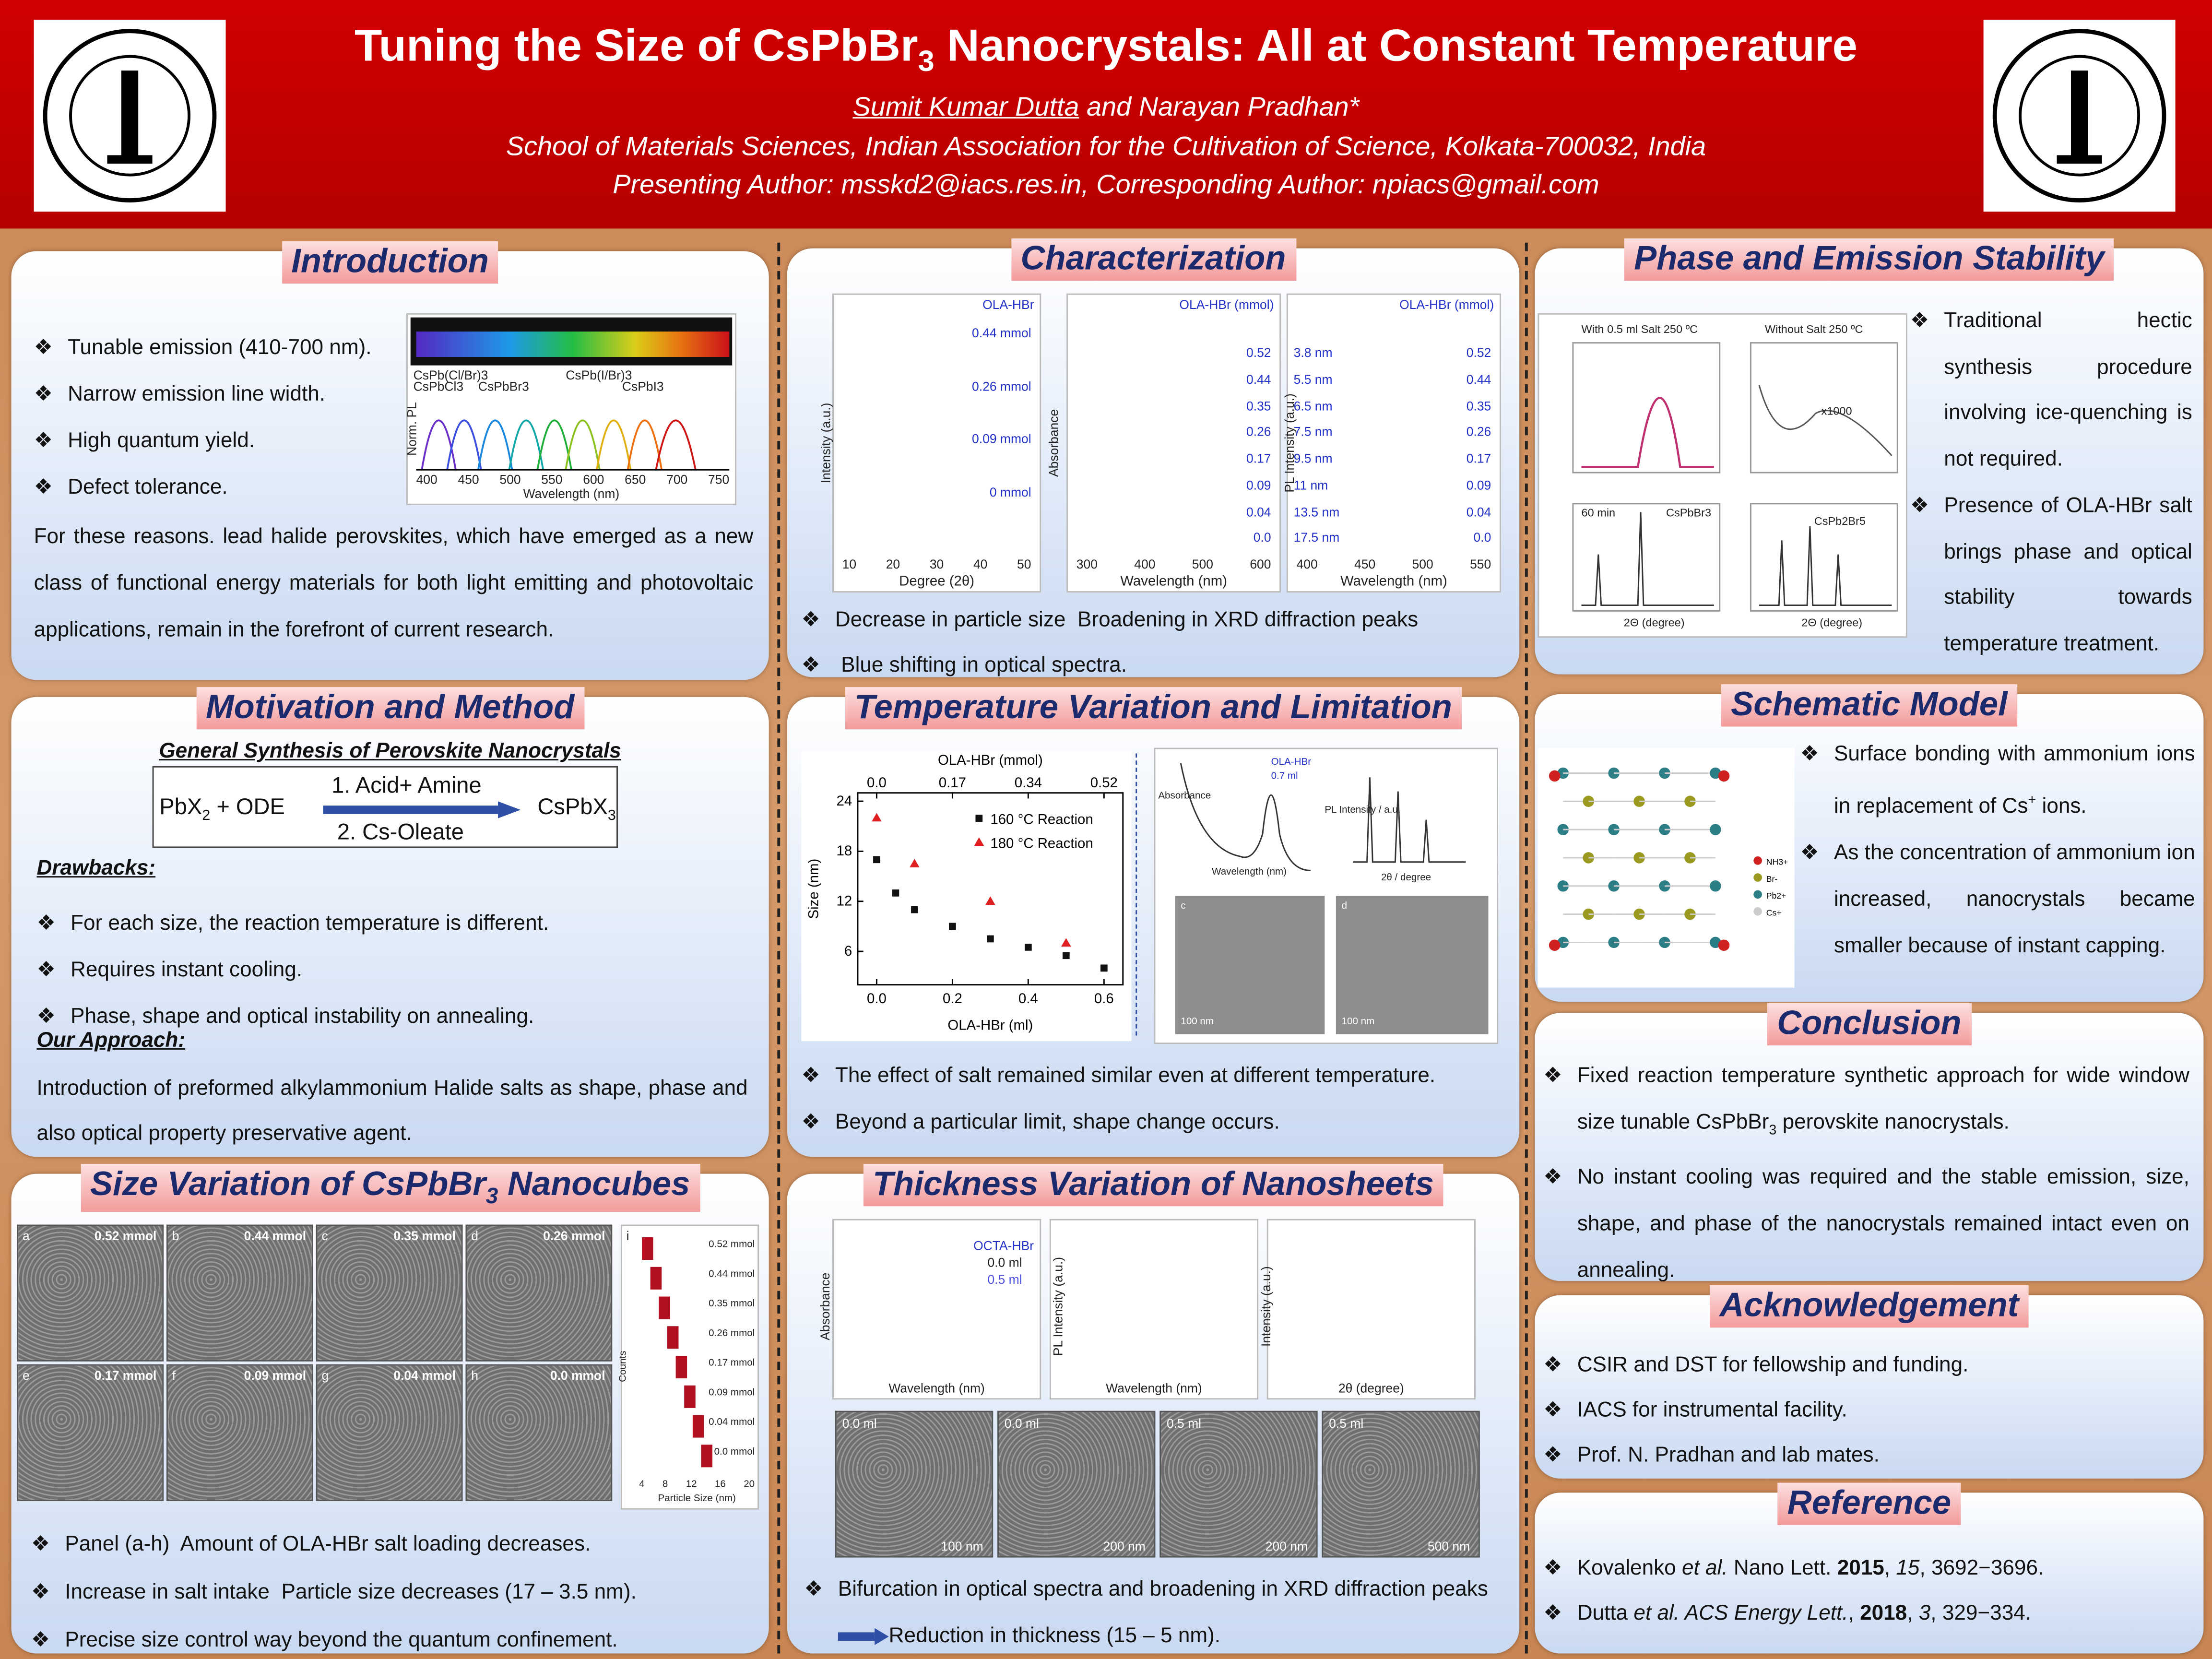  I want to click on panel-label: 0.52 mmol, so click(125, 1236).